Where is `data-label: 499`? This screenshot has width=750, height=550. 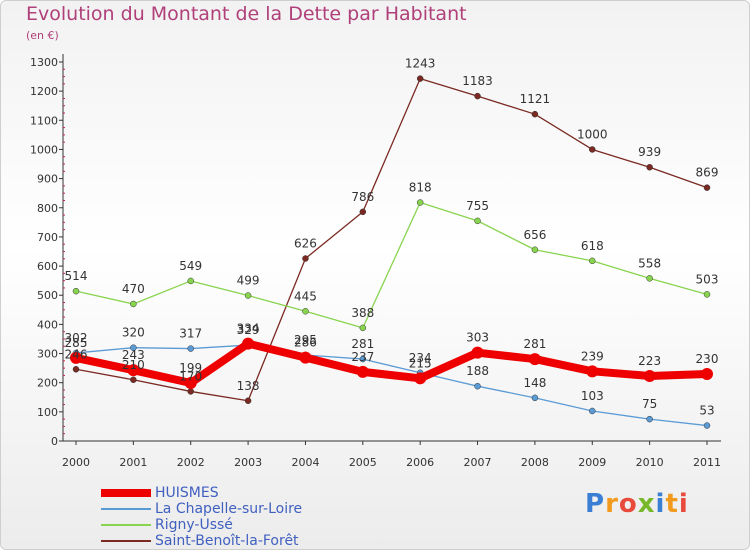 data-label: 499 is located at coordinates (248, 281).